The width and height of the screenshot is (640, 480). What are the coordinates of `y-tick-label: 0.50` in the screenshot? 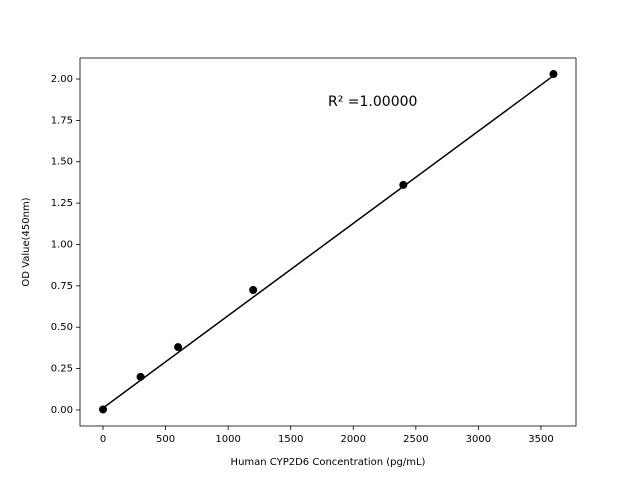 It's located at (62, 327).